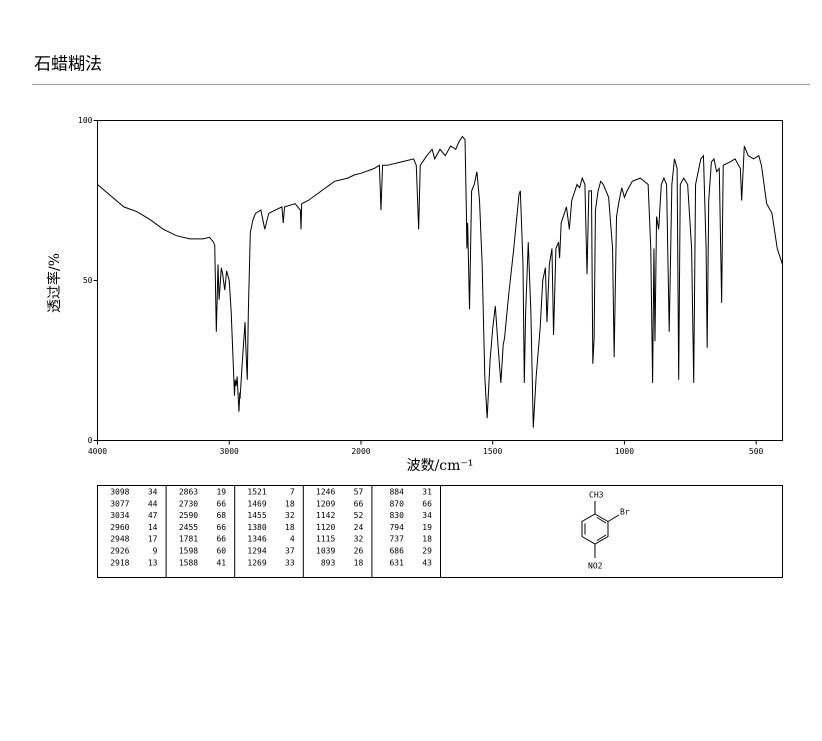 This screenshot has width=822, height=741. Describe the element at coordinates (256, 527) in the screenshot. I see `peak-wavenumber: 1380` at that location.